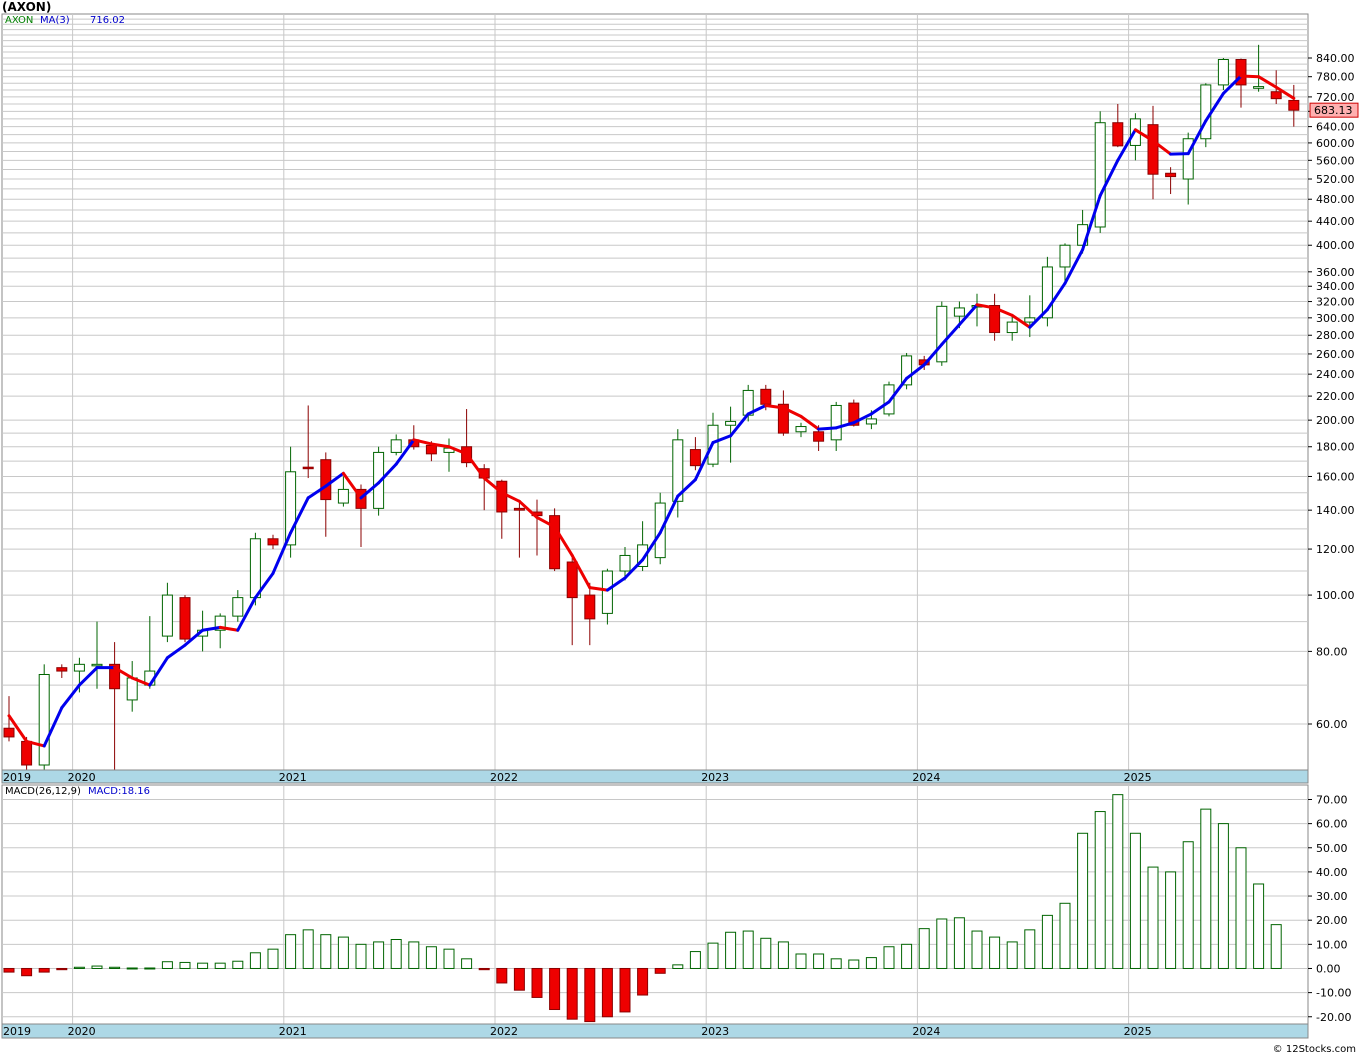  Describe the element at coordinates (1335, 476) in the screenshot. I see `price-y-tick-label: 160.00` at that location.